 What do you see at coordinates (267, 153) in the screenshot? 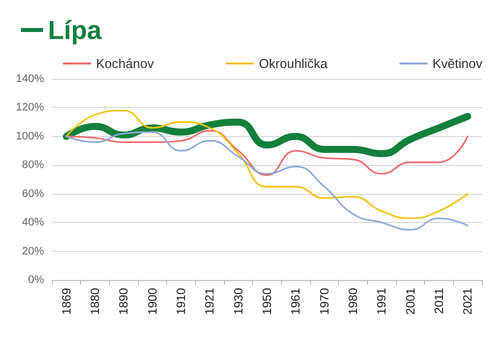
I see `line-series` at bounding box center [267, 153].